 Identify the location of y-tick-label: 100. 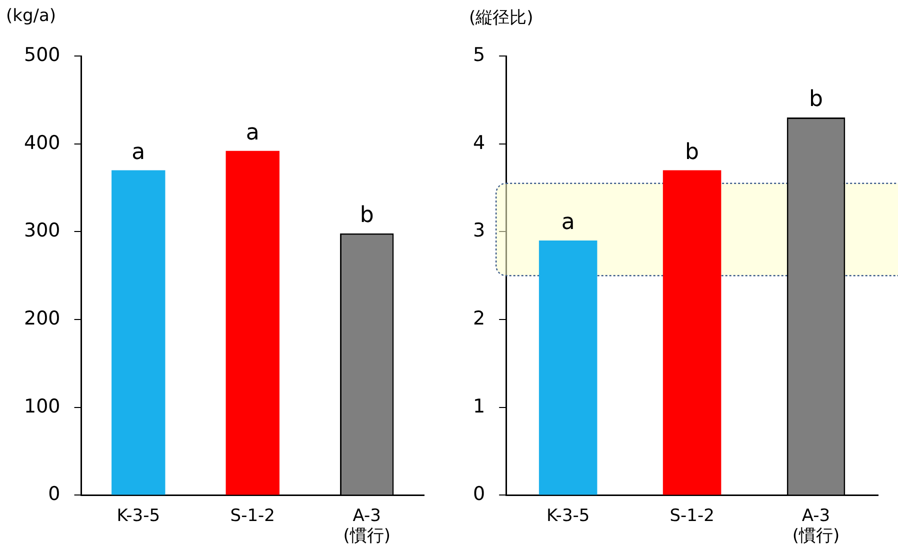
(42, 406).